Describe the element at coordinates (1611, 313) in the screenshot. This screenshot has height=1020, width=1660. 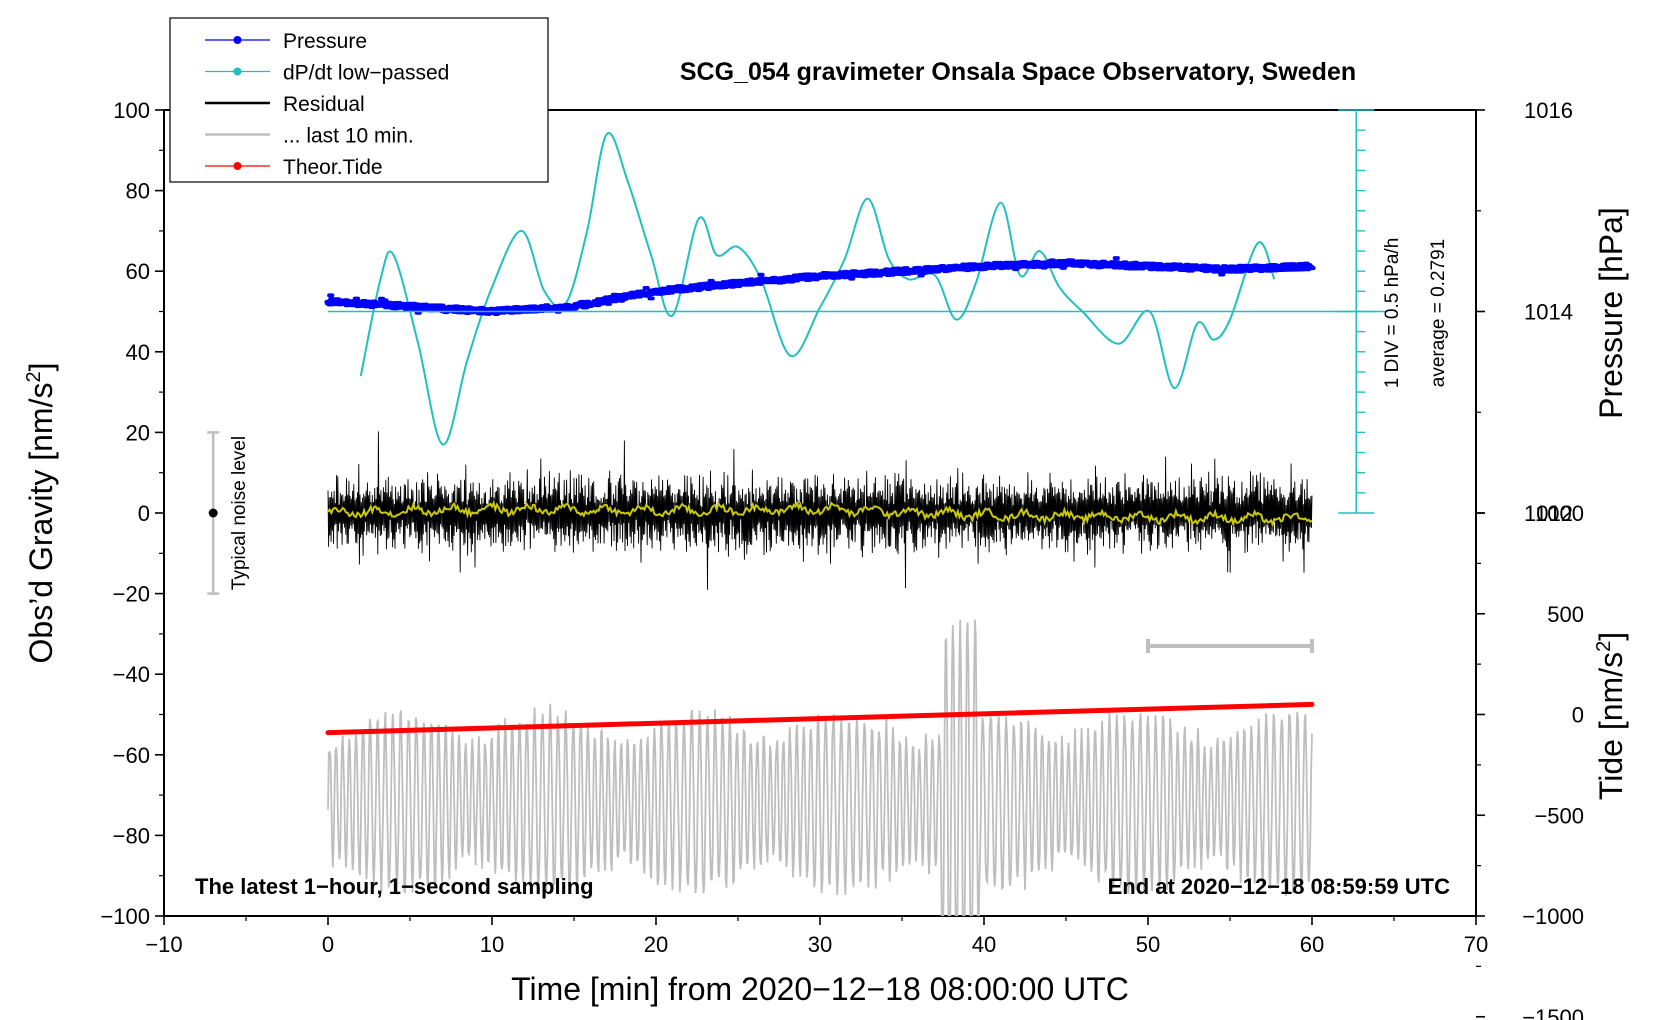
I see `y-axis-title-pressure: Pressure [hPa]` at that location.